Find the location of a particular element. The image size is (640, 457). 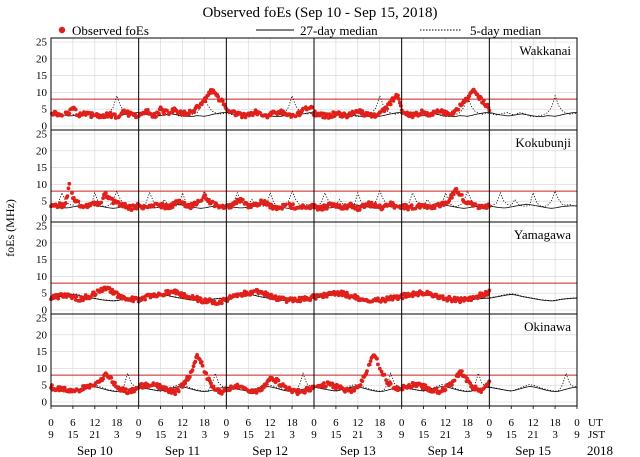

legend: Observed foEs 27-day median 5-day median is located at coordinates (300, 30).